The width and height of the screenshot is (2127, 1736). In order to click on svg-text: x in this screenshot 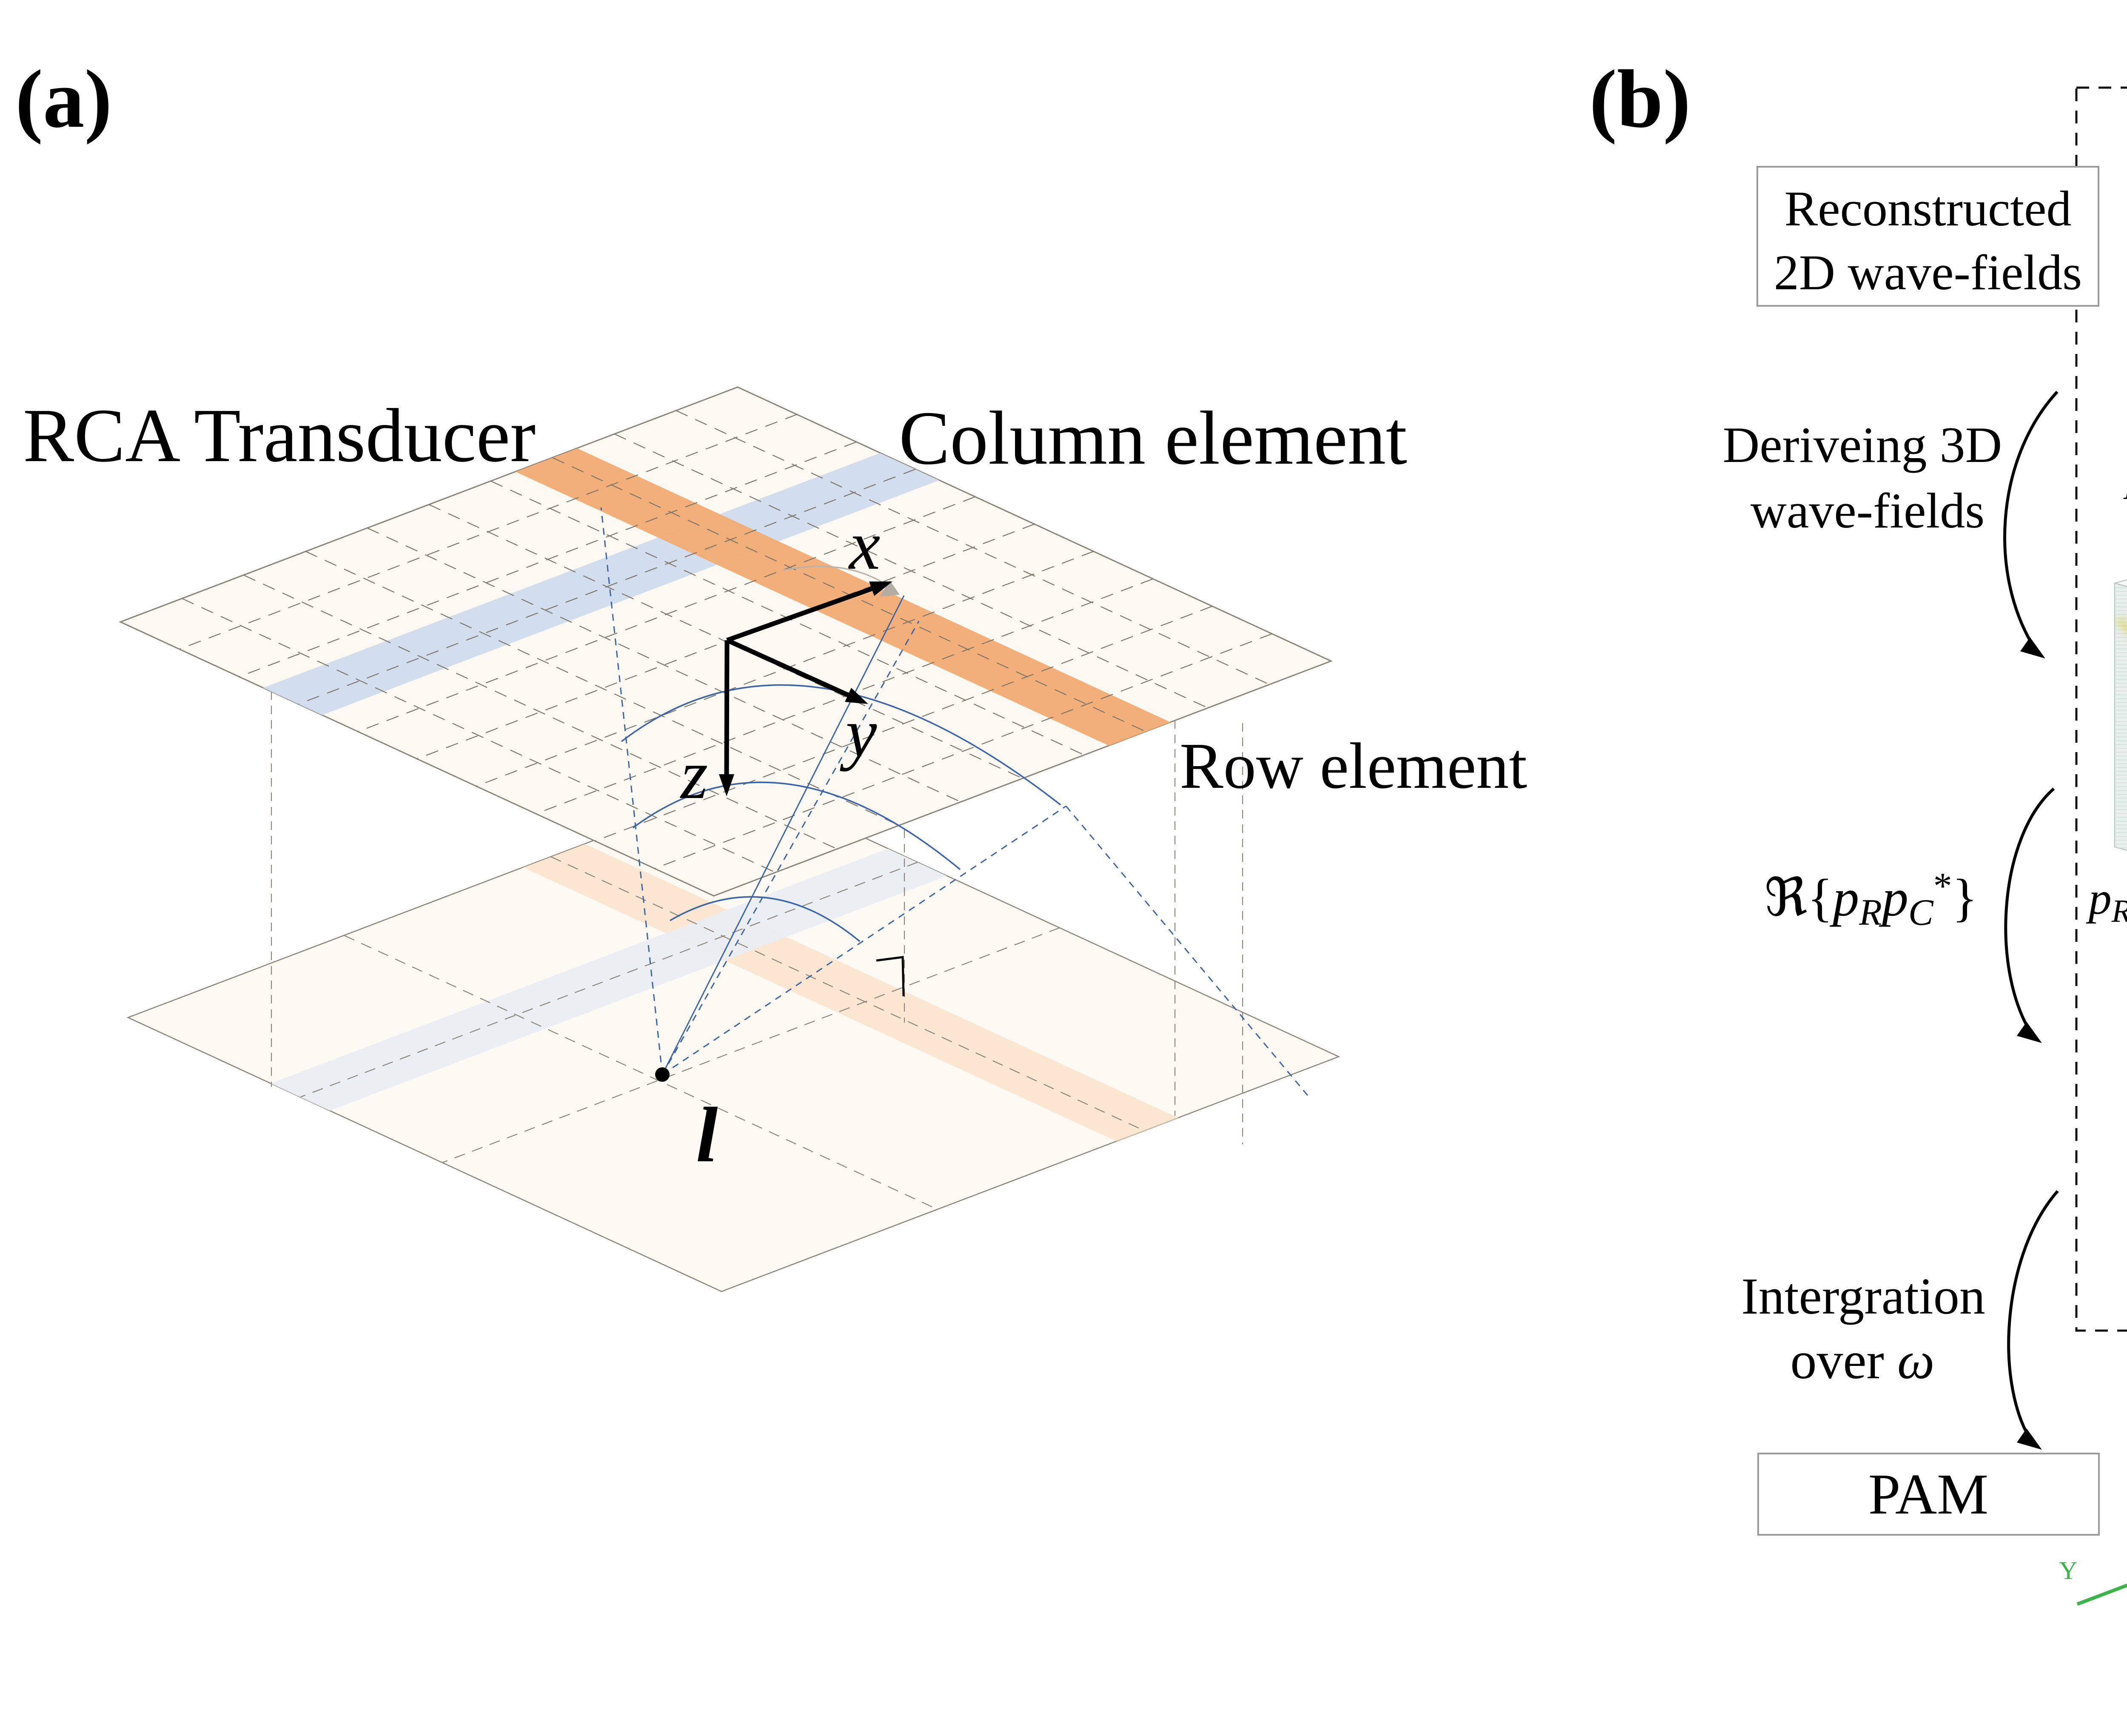, I will do `click(864, 545)`.